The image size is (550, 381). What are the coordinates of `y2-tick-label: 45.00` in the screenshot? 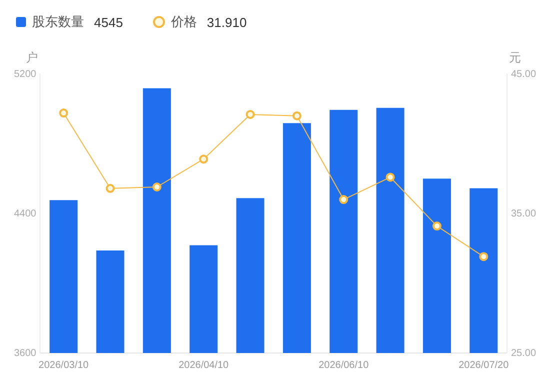 It's located at (523, 74).